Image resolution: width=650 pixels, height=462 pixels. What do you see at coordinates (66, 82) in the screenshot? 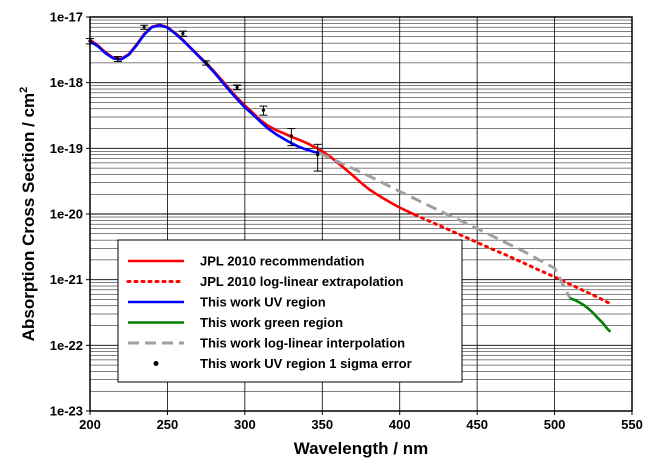
I see `y-tick-label: 1e-18` at bounding box center [66, 82].